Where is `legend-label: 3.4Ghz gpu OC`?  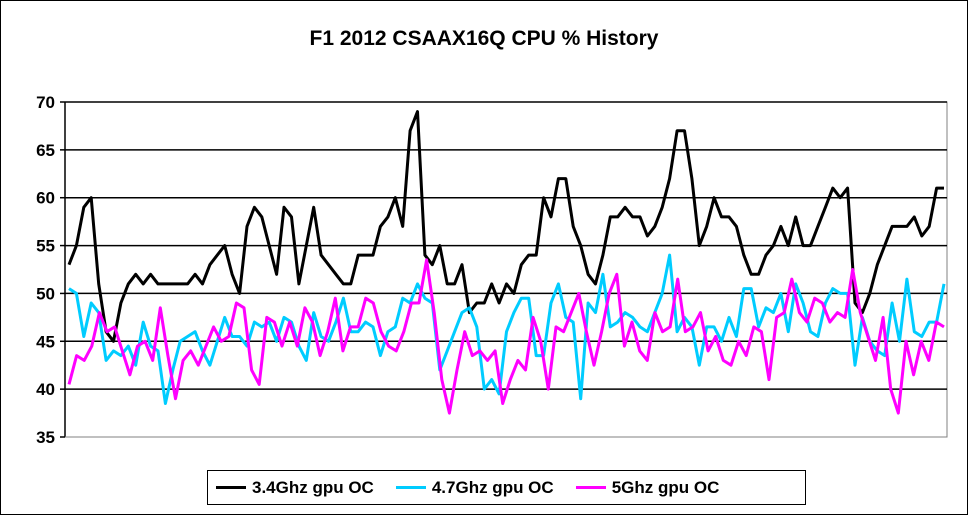
legend-label: 3.4Ghz gpu OC is located at coordinates (313, 487).